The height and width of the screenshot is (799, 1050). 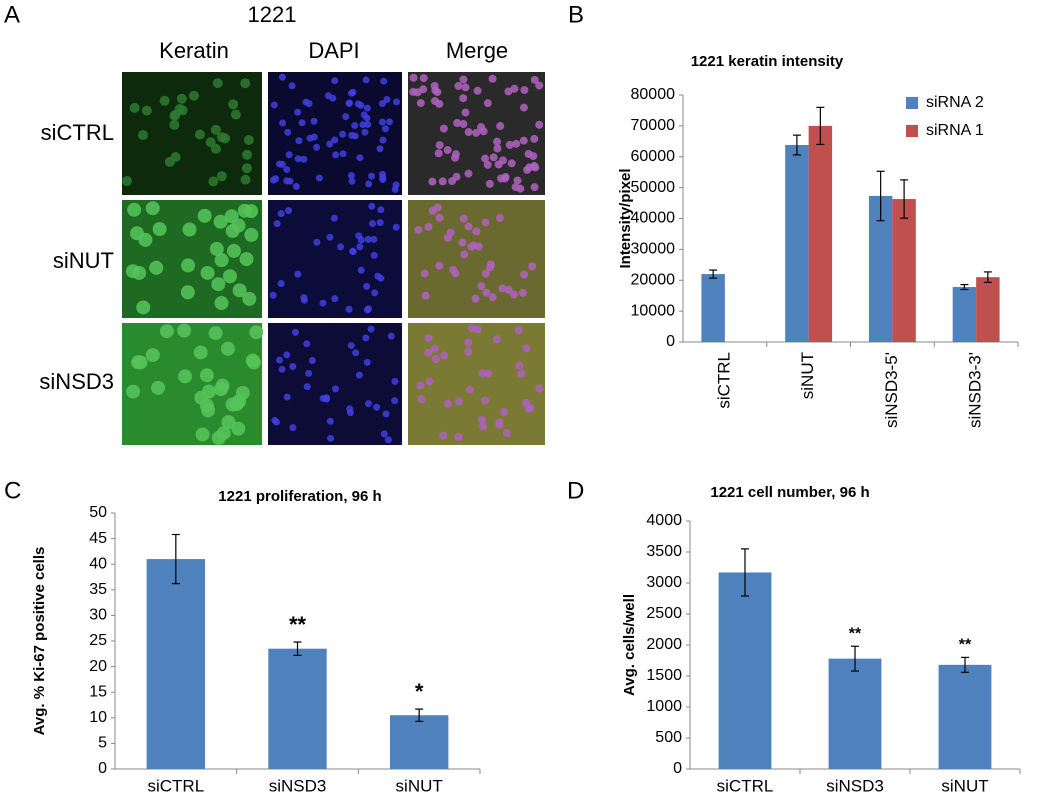 I want to click on y-tick-label: 25, so click(x=98, y=640).